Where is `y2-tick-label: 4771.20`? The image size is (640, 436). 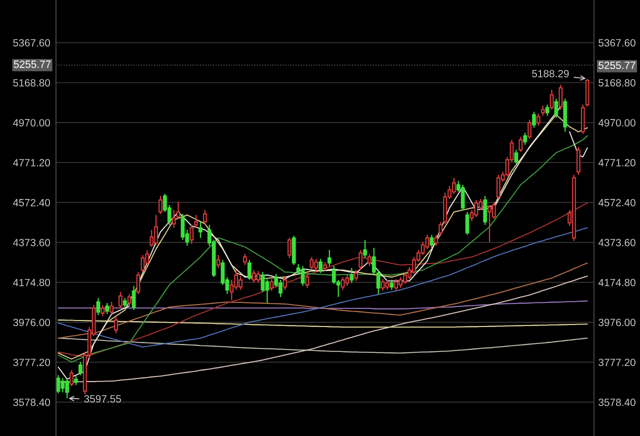 y2-tick-label: 4771.20 is located at coordinates (617, 162).